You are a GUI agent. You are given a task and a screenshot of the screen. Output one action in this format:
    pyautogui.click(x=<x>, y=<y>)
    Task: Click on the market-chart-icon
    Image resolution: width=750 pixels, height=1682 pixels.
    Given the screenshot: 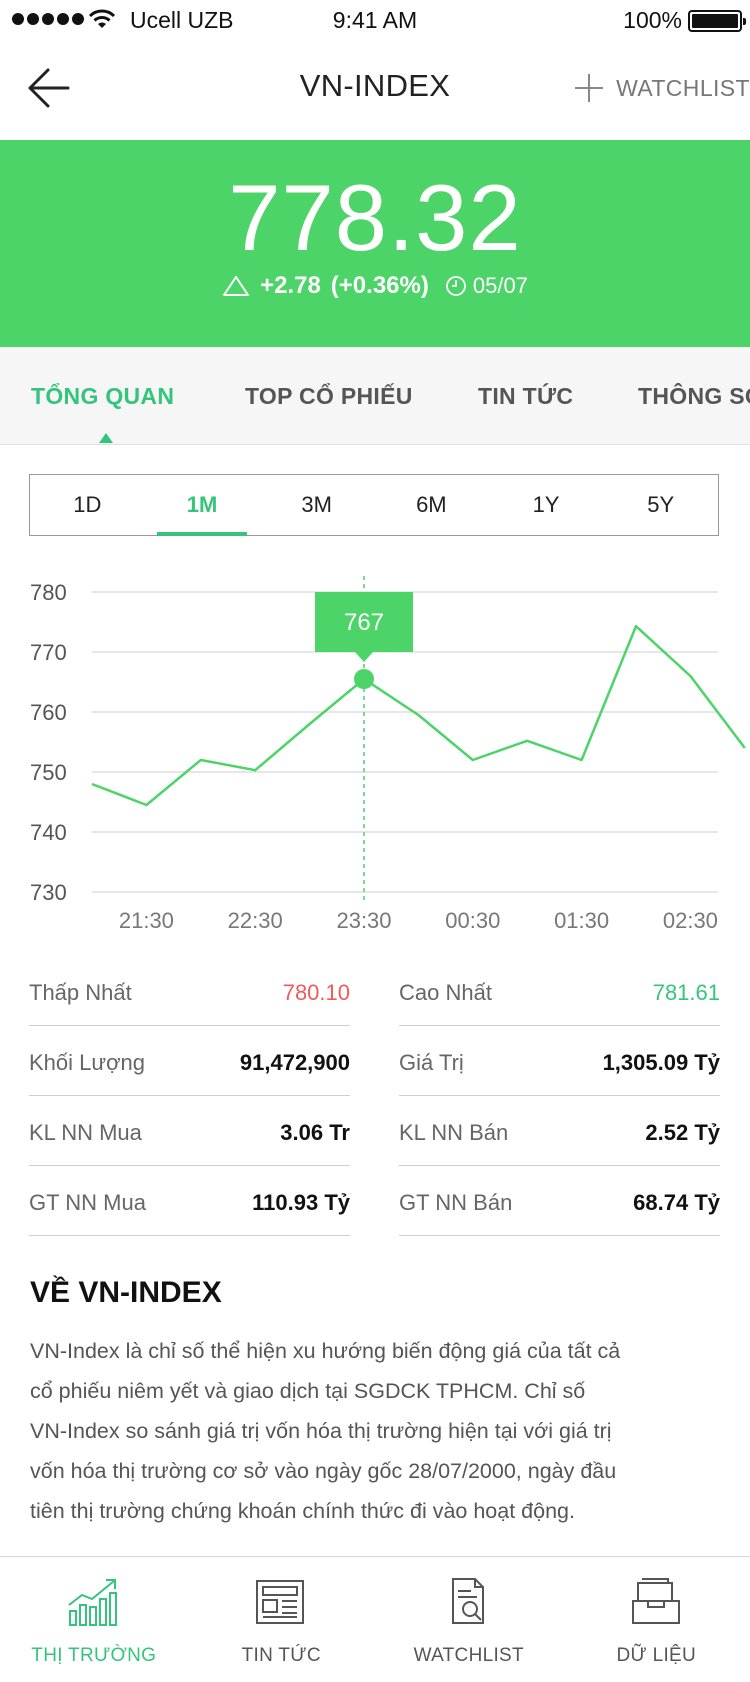 What is the action you would take?
    pyautogui.click(x=92, y=1602)
    